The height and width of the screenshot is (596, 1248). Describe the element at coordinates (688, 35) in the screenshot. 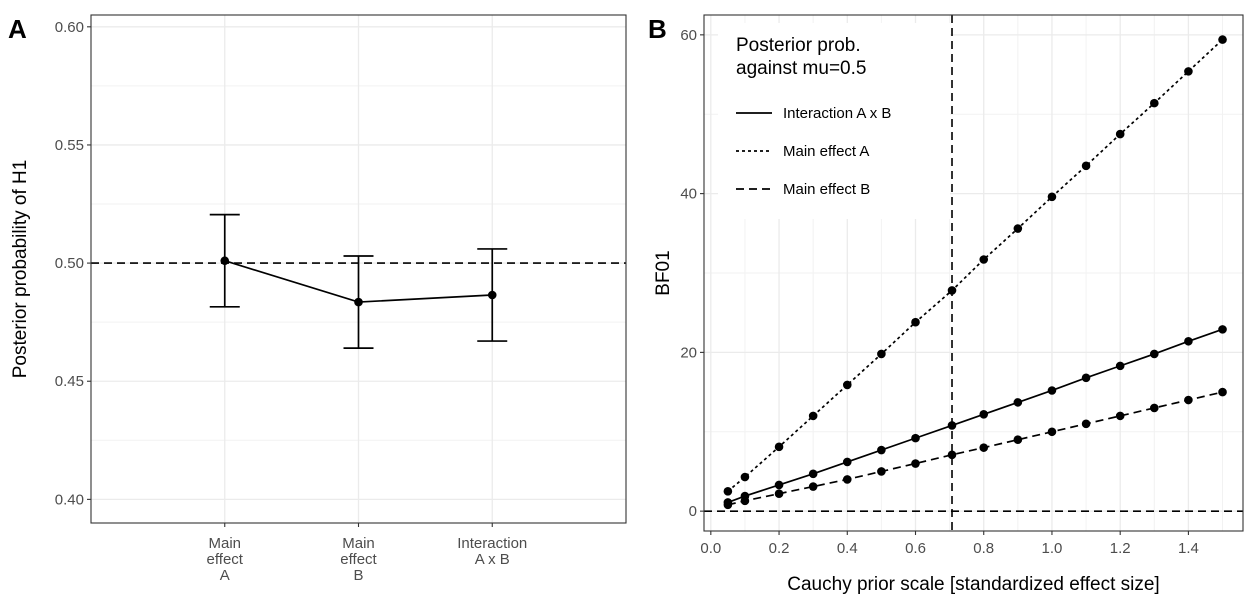

I see `y-tick-label: 60` at that location.